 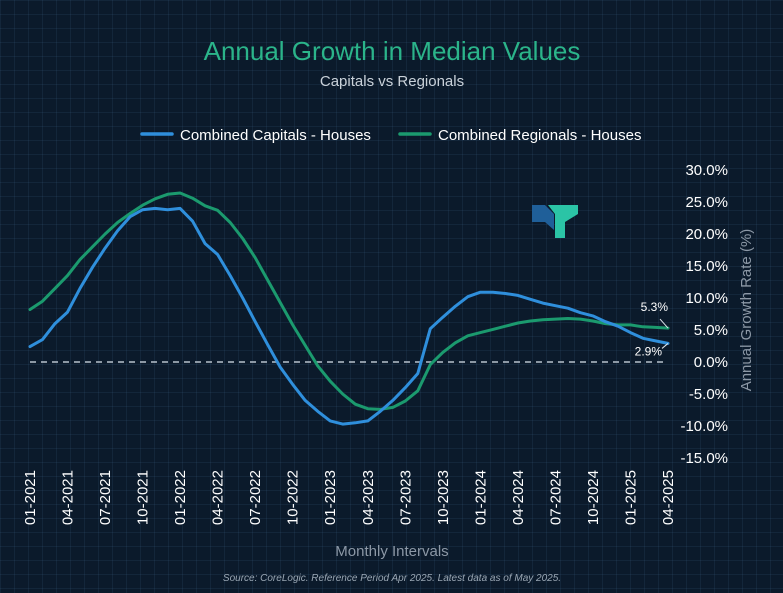 What do you see at coordinates (180, 497) in the screenshot?
I see `x-tick-label: 01-2022` at bounding box center [180, 497].